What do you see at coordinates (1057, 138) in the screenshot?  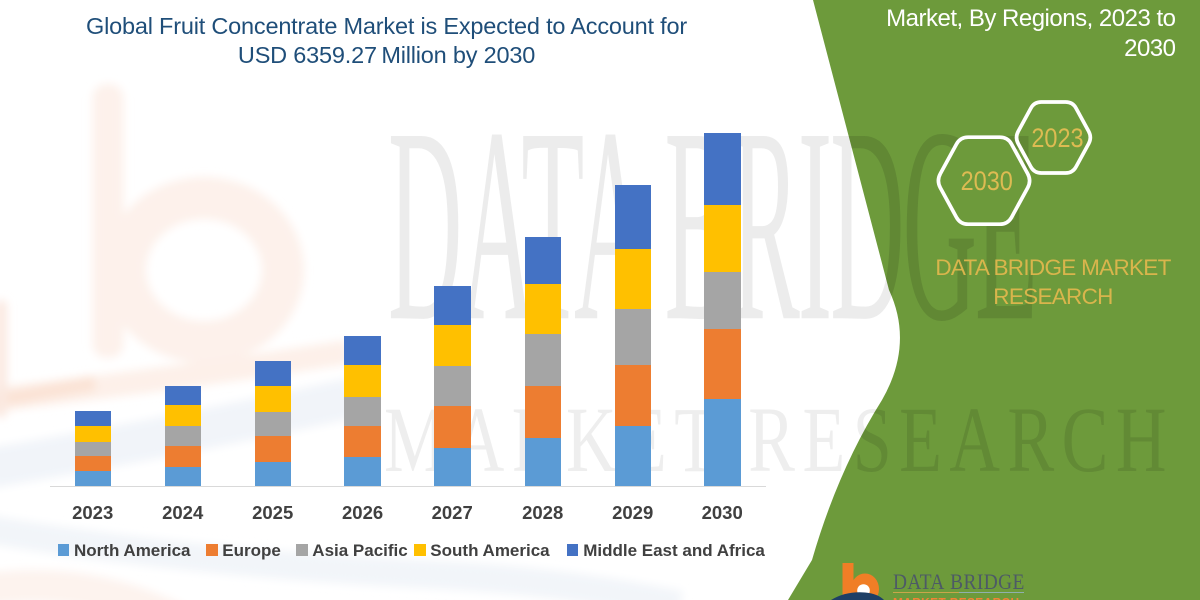 I see `svg-text: 2023` at bounding box center [1057, 138].